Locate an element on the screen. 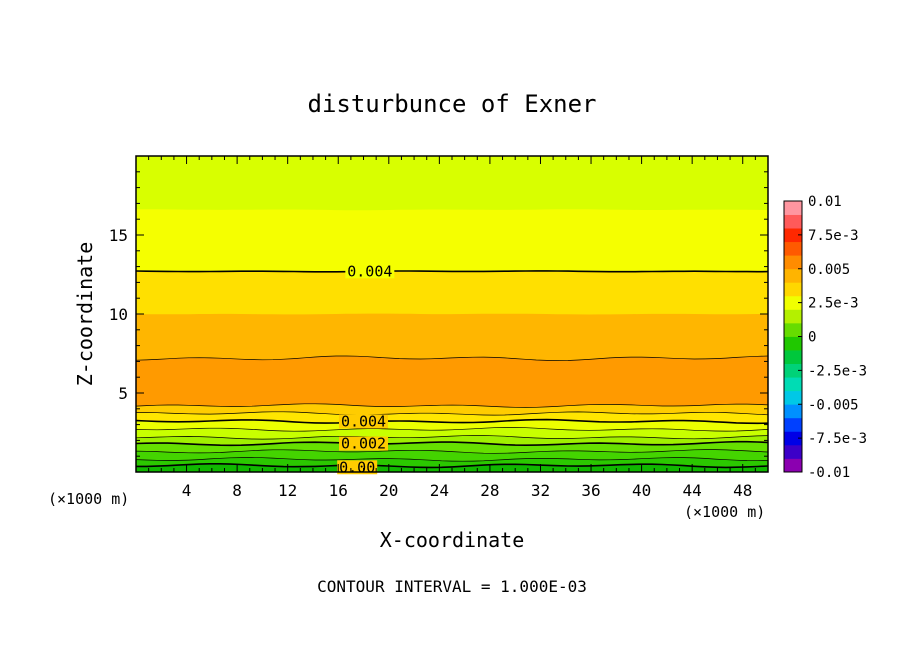  x-tick-label: 40 is located at coordinates (641, 490).